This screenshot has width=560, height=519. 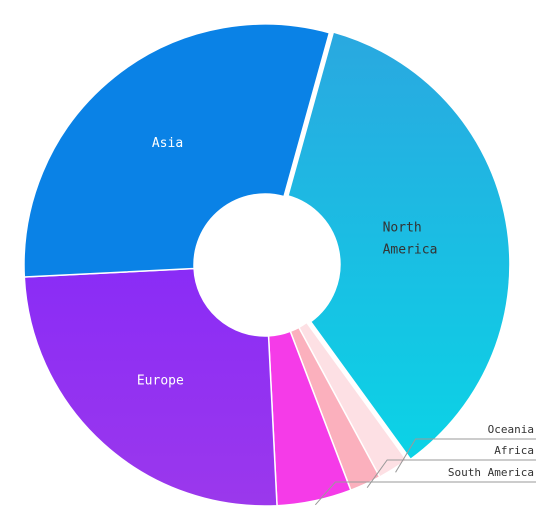 What do you see at coordinates (410, 238) in the screenshot?
I see `slice-label-north-america: North America` at bounding box center [410, 238].